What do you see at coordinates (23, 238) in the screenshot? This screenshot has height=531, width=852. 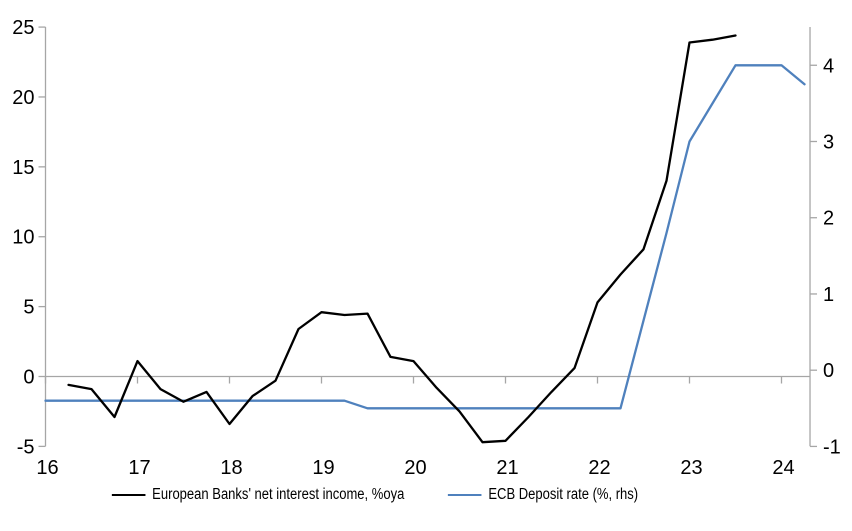 I see `left-axis-tick-label: 10` at bounding box center [23, 238].